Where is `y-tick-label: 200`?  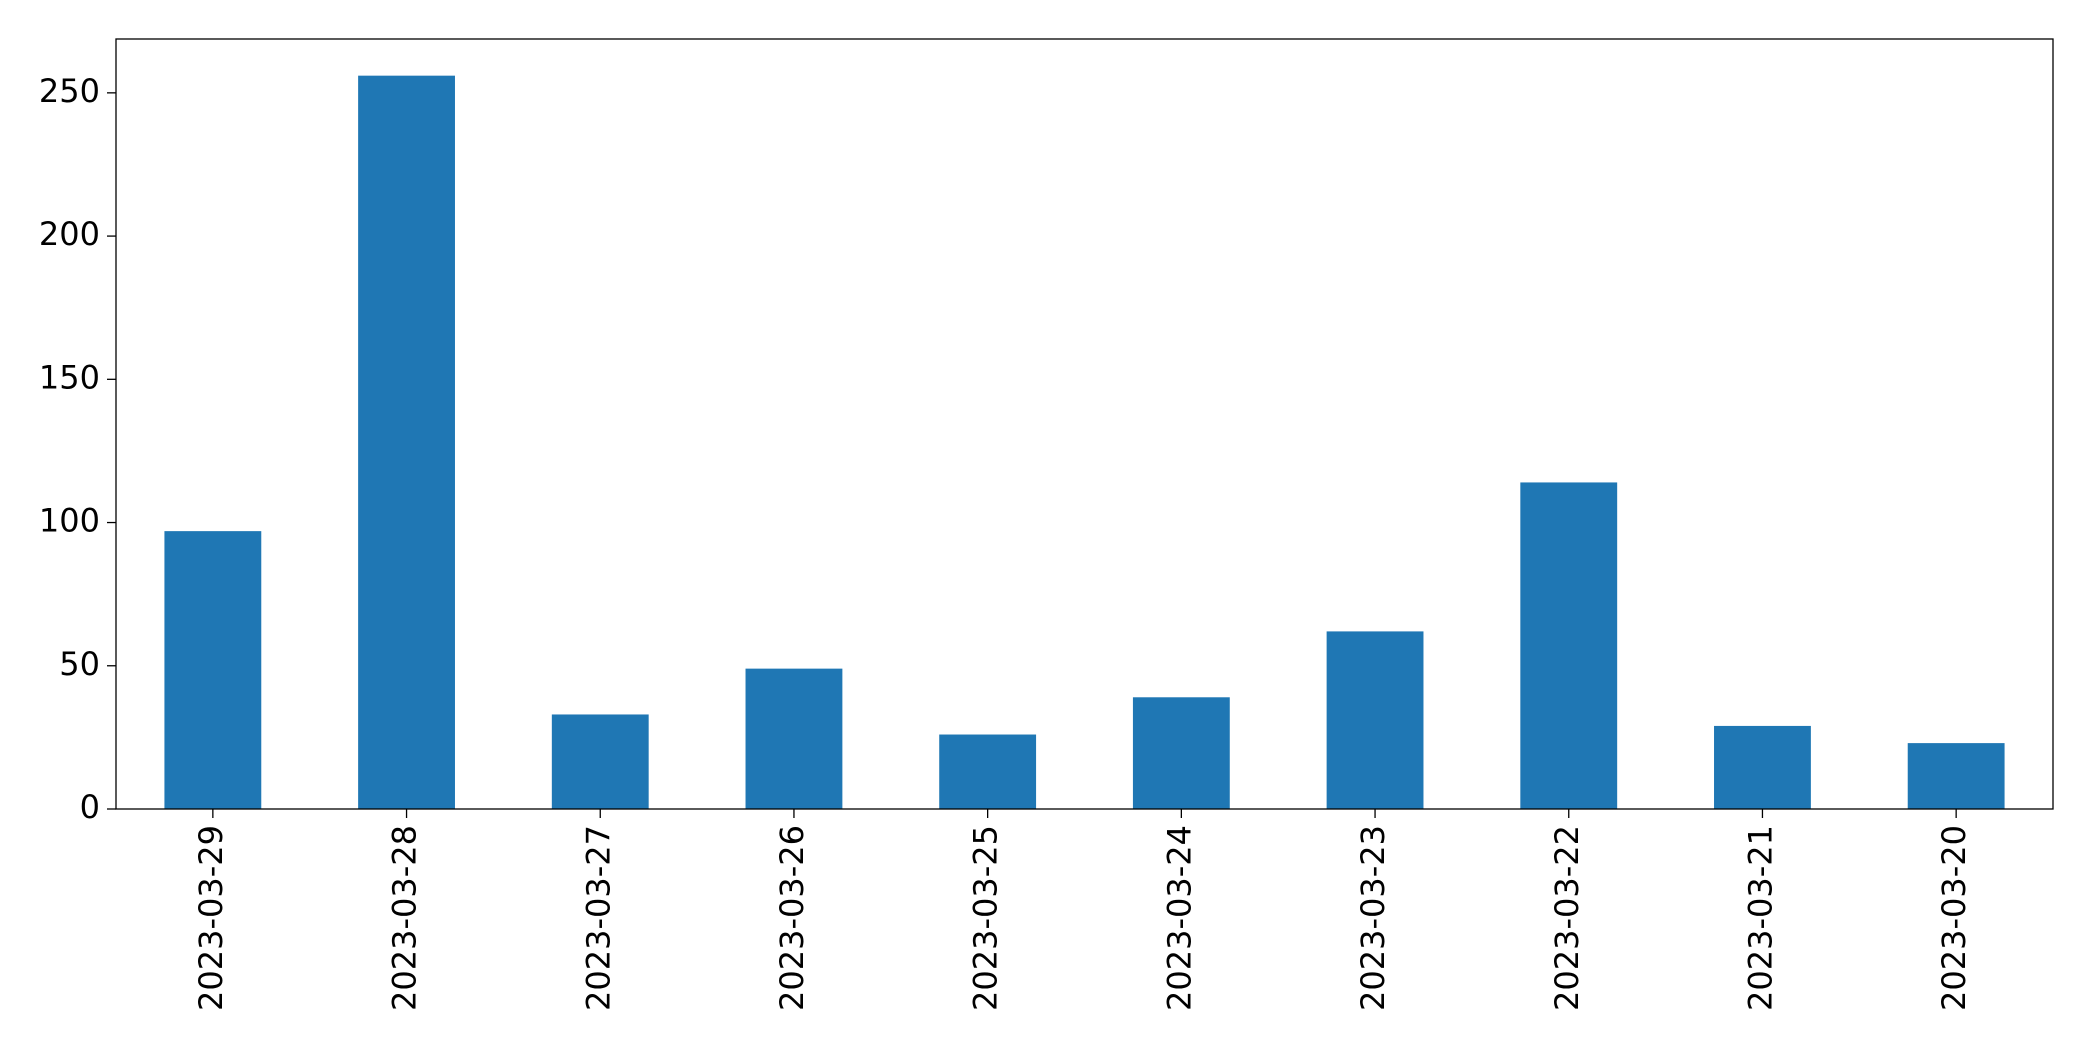
y-tick-label: 200 is located at coordinates (69, 234).